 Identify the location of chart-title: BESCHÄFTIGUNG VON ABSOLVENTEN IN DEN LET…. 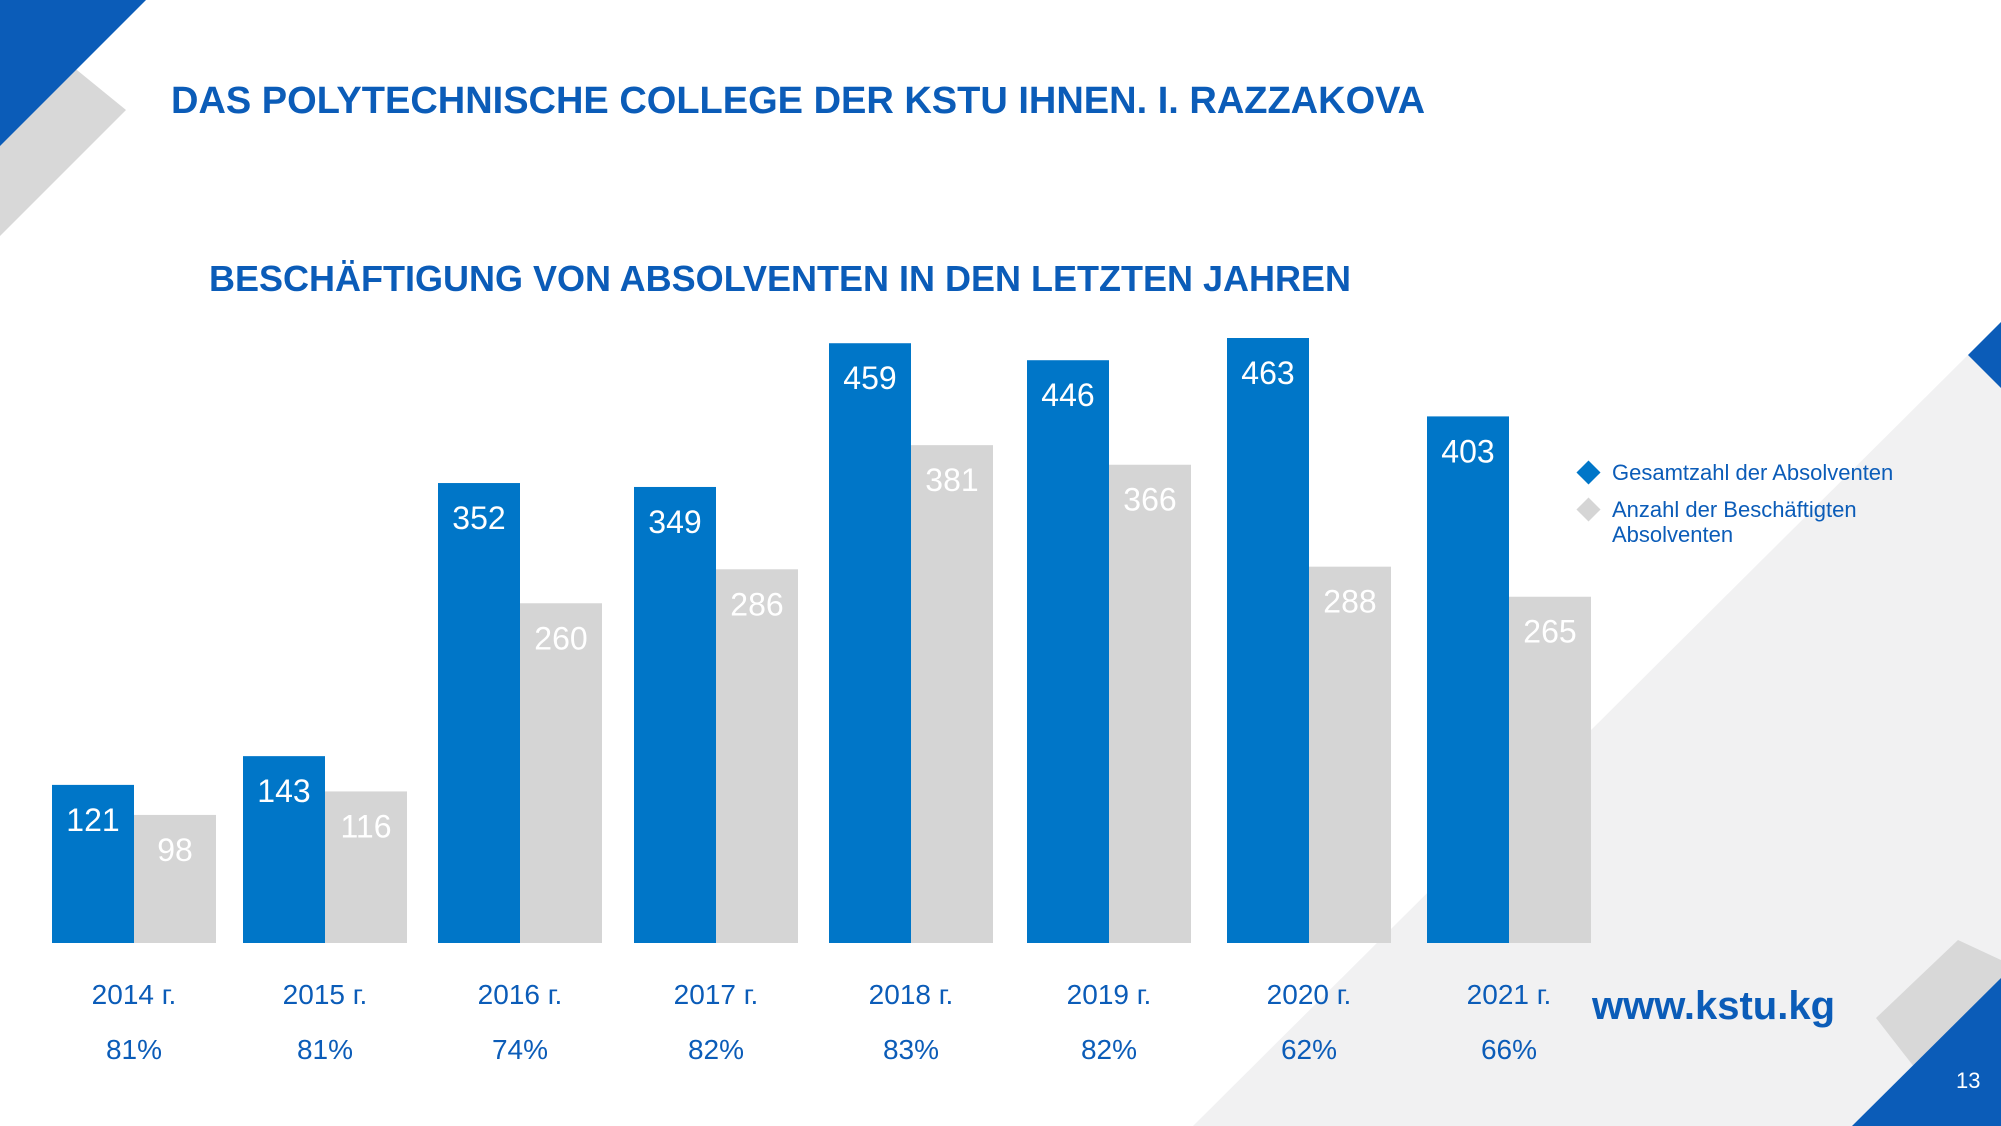
(780, 278).